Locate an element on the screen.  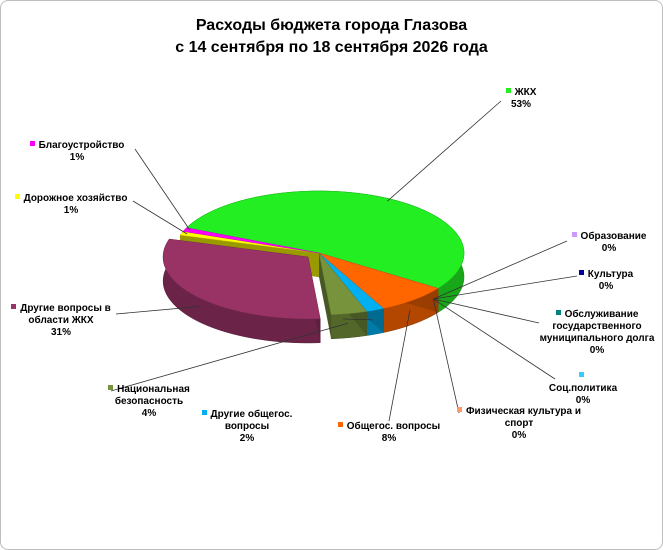
data-label: Общегос. вопросы 8% is located at coordinates (389, 433).